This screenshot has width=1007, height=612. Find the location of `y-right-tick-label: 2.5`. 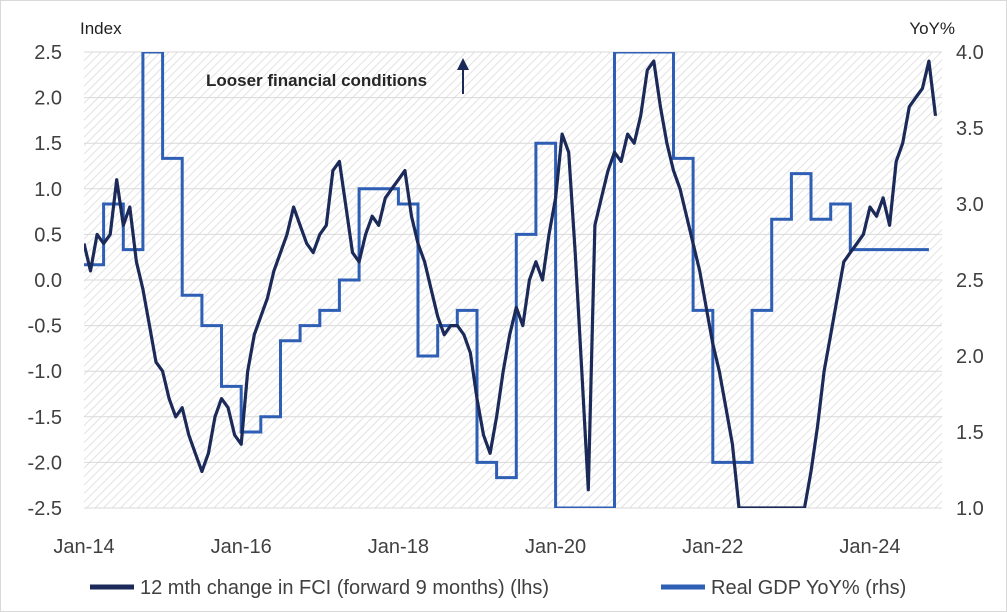

y-right-tick-label: 2.5 is located at coordinates (970, 281).